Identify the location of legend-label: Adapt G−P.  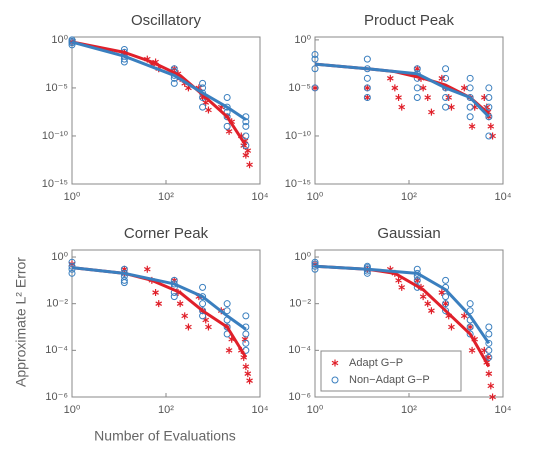
(376, 363).